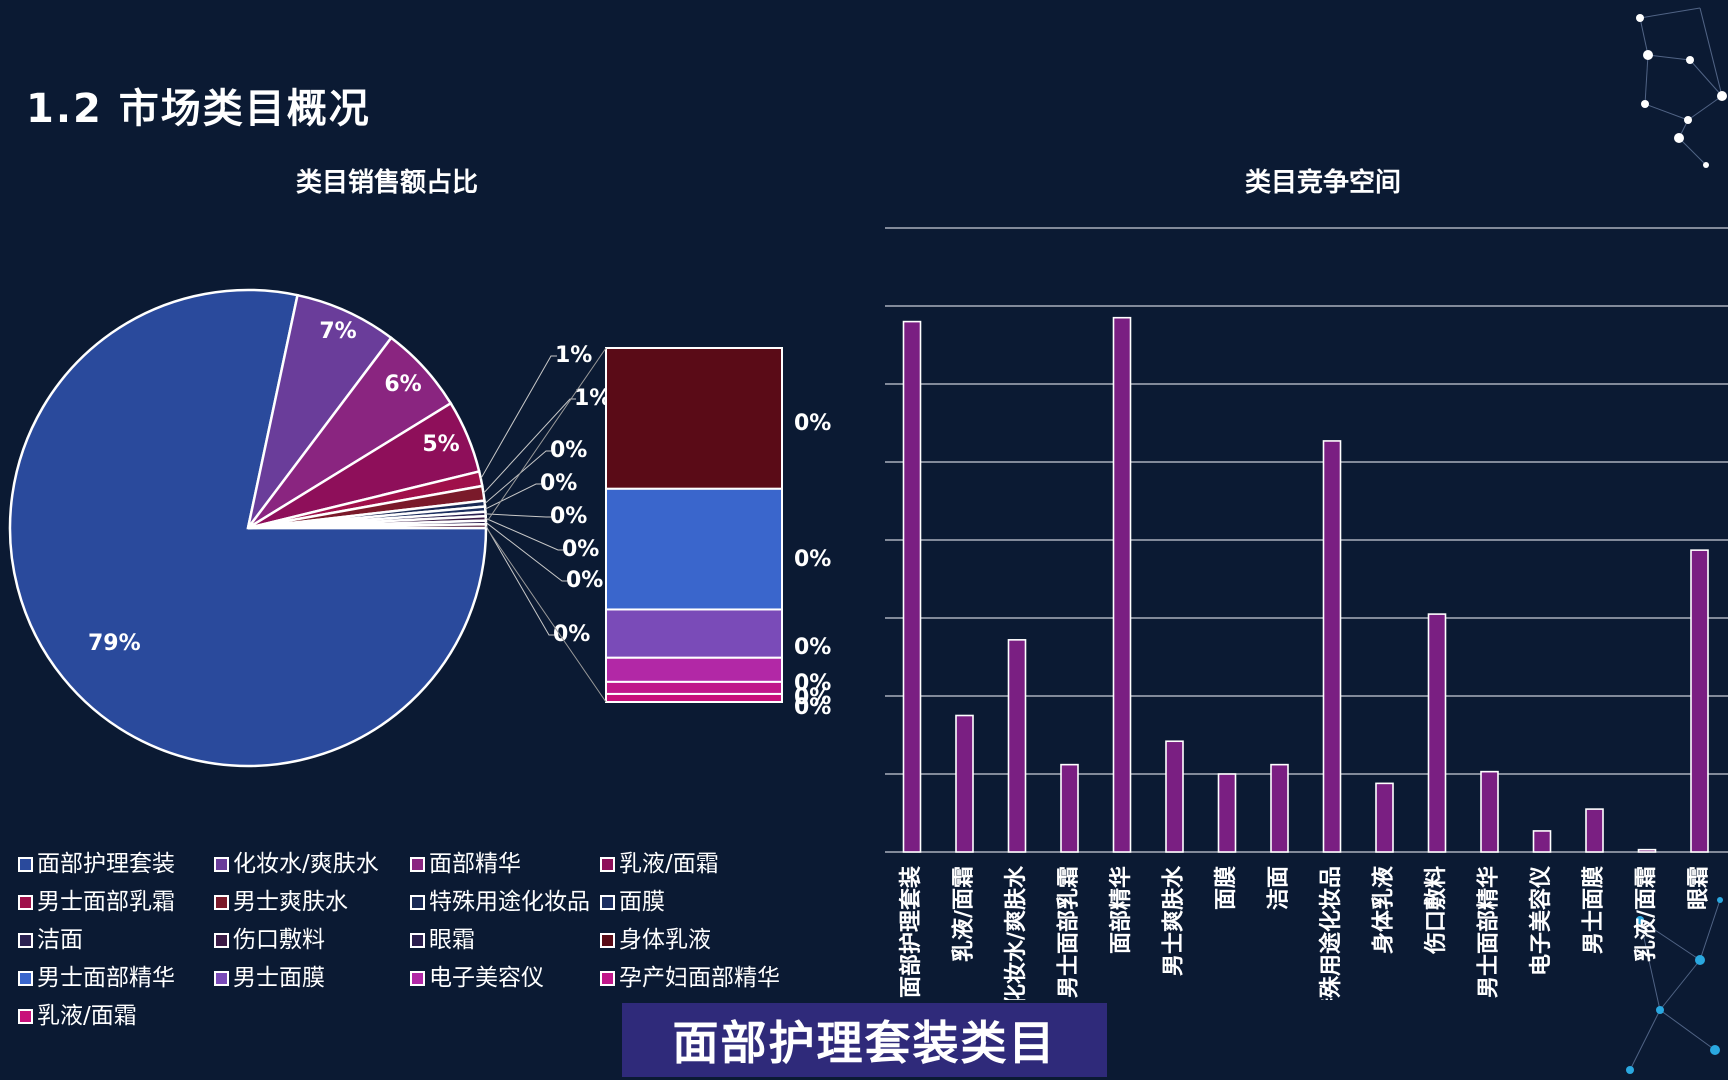  I want to click on legend-label: 身体乳液, so click(665, 940).